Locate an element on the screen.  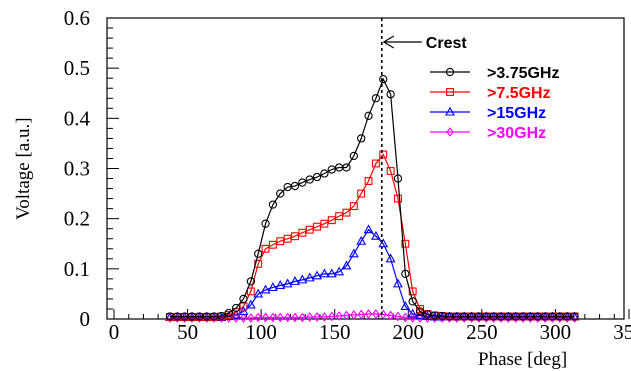
y-tick-label: 0.4 is located at coordinates (77, 118).